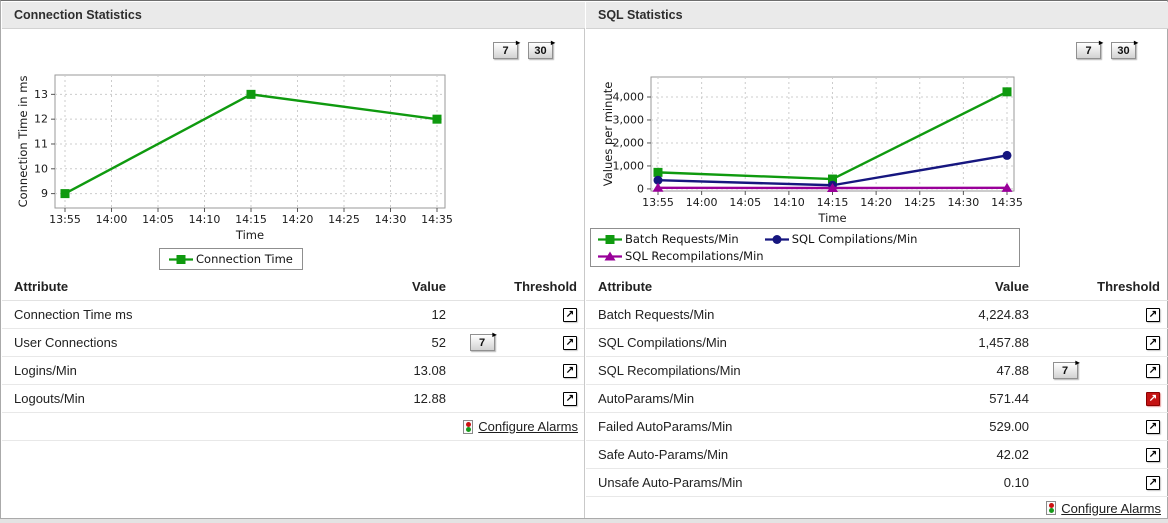 This screenshot has width=1168, height=523. Describe the element at coordinates (1009, 426) in the screenshot. I see `attribute-value: 529.00` at that location.